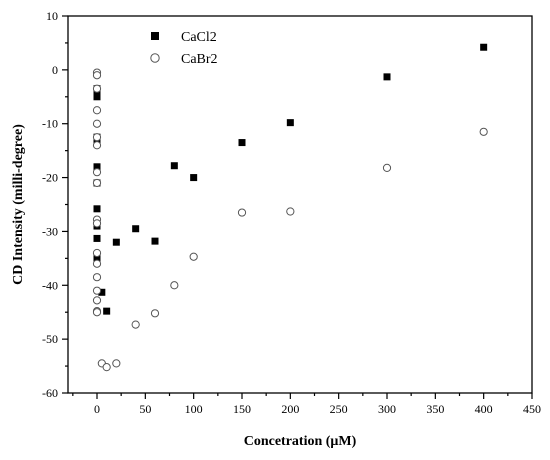 Image resolution: width=550 pixels, height=460 pixels. What do you see at coordinates (50, 393) in the screenshot?
I see `y-tick-label: -60` at bounding box center [50, 393].